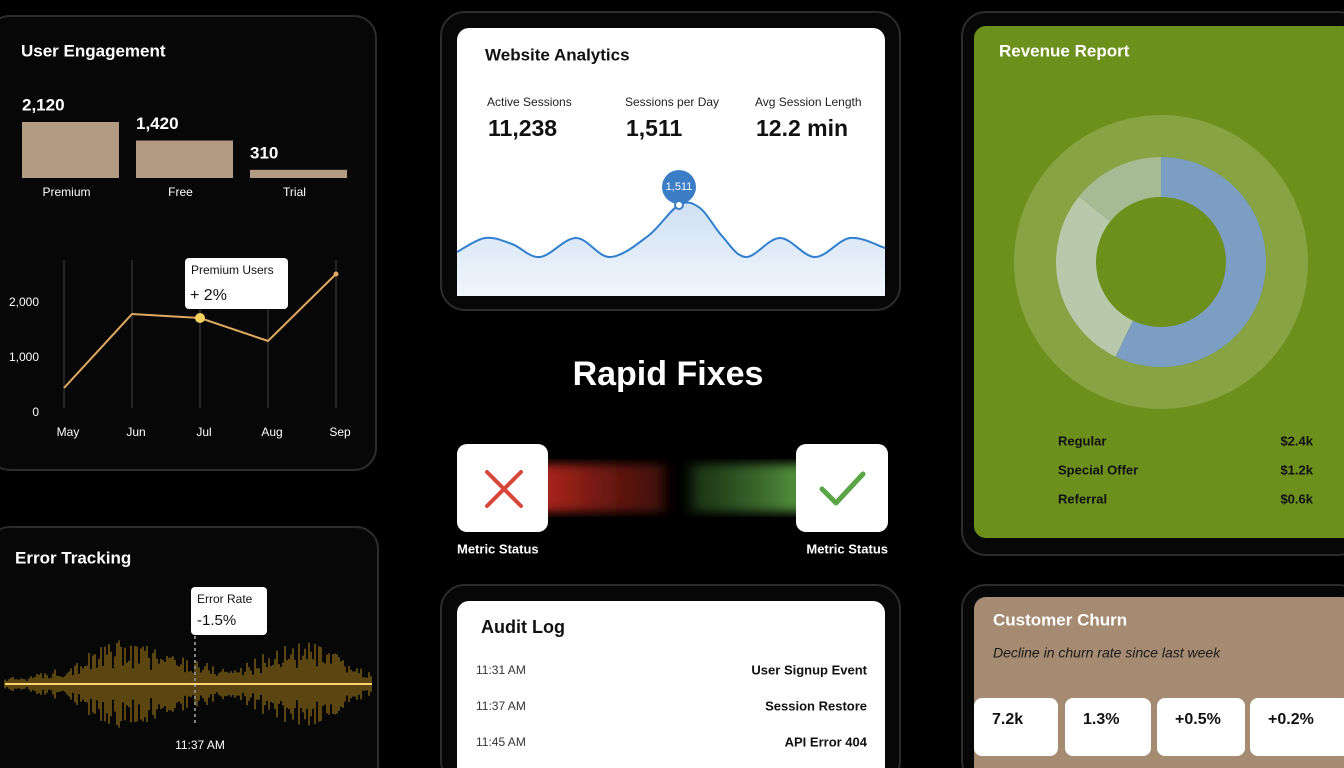 Image resolution: width=1344 pixels, height=768 pixels. I want to click on panel, so click(189, 647).